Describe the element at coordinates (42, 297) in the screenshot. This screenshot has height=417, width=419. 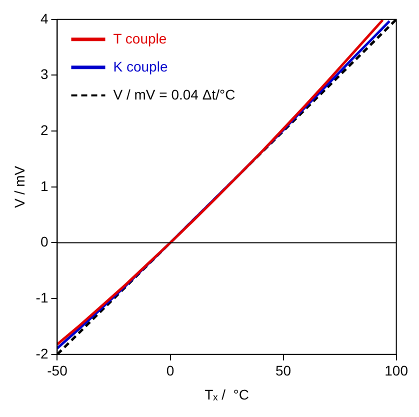
I see `y-tick-label: -1` at that location.